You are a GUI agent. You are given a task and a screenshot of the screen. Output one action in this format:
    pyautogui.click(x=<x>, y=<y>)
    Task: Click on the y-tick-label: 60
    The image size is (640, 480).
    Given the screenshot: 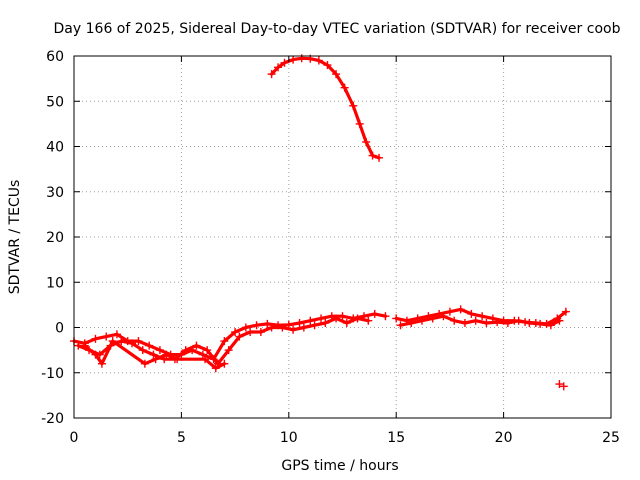 What is the action you would take?
    pyautogui.click(x=55, y=57)
    